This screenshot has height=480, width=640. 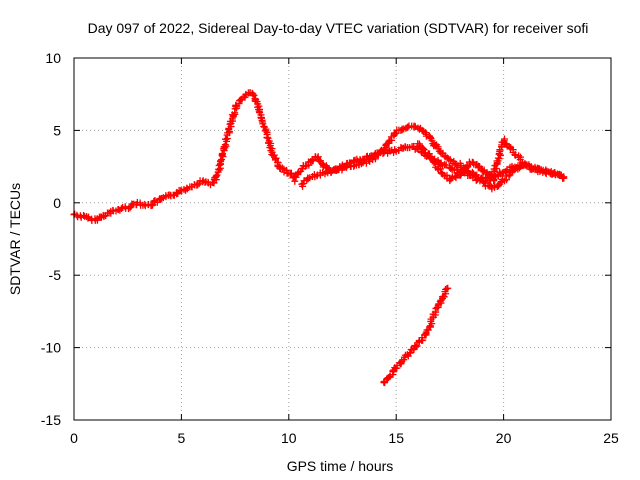 I want to click on y-tick-label: 10, so click(x=53, y=58).